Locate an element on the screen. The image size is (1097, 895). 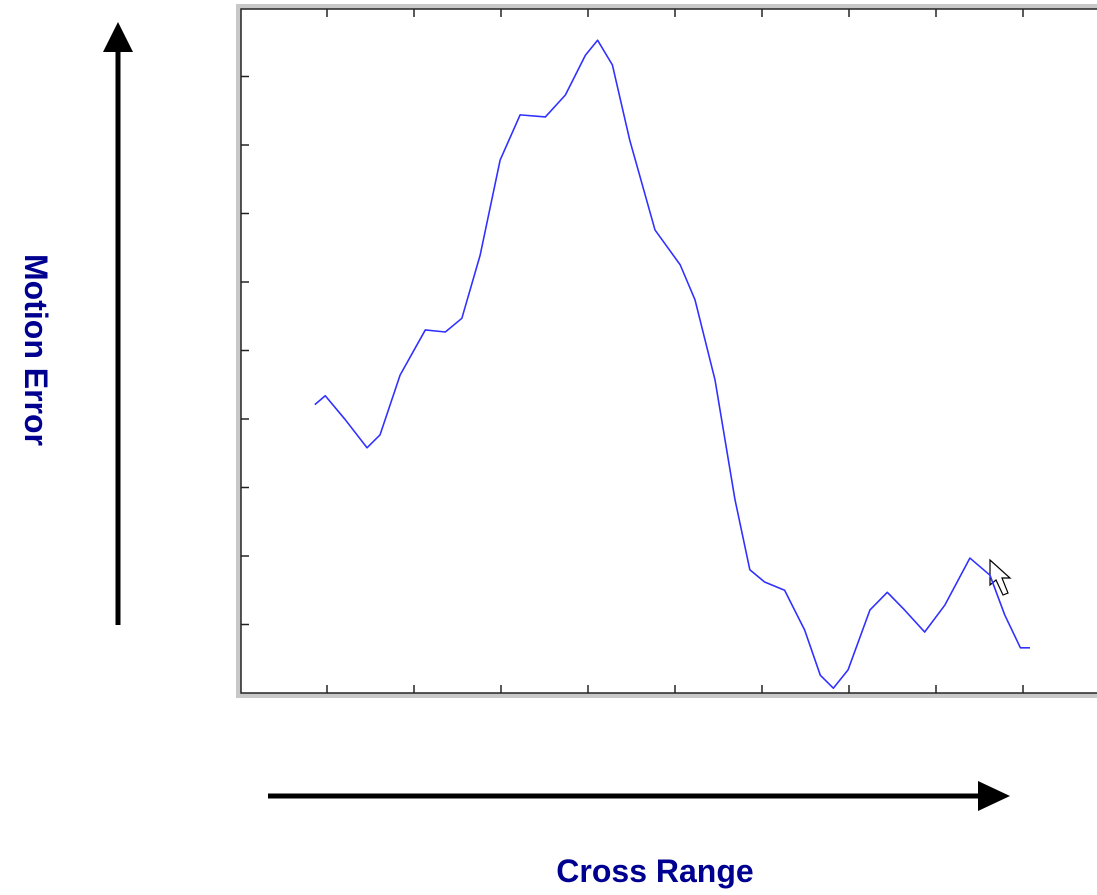
y-axis-label: Motion Error is located at coordinates (36, 350).